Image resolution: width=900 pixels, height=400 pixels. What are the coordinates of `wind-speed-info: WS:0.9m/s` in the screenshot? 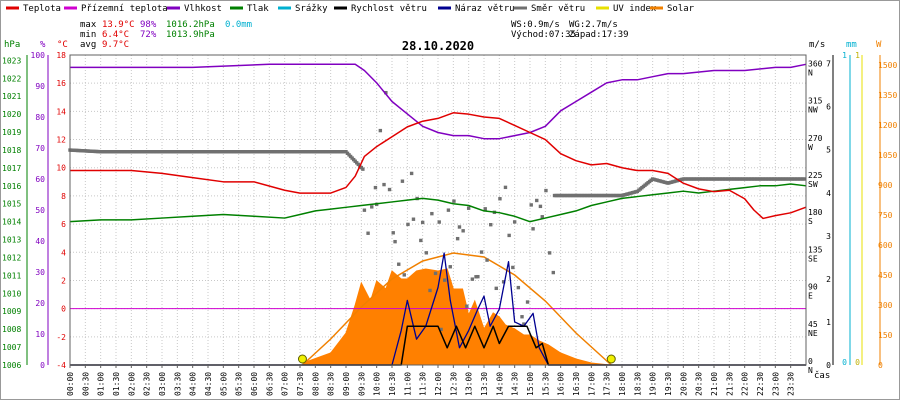 It's located at (535, 25).